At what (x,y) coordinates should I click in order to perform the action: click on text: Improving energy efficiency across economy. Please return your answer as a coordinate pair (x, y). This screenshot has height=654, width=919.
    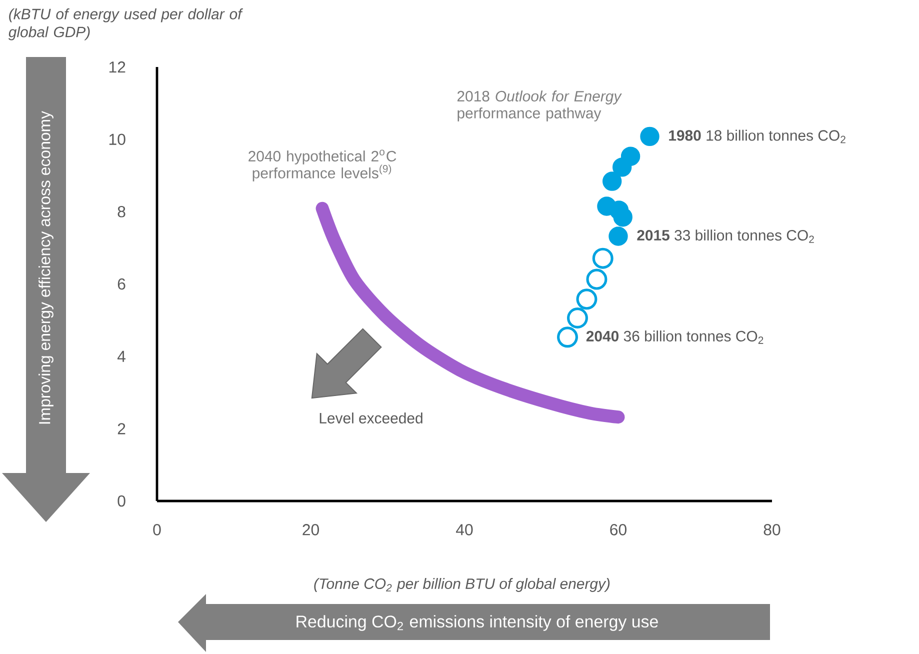
    Looking at the image, I should click on (46, 267).